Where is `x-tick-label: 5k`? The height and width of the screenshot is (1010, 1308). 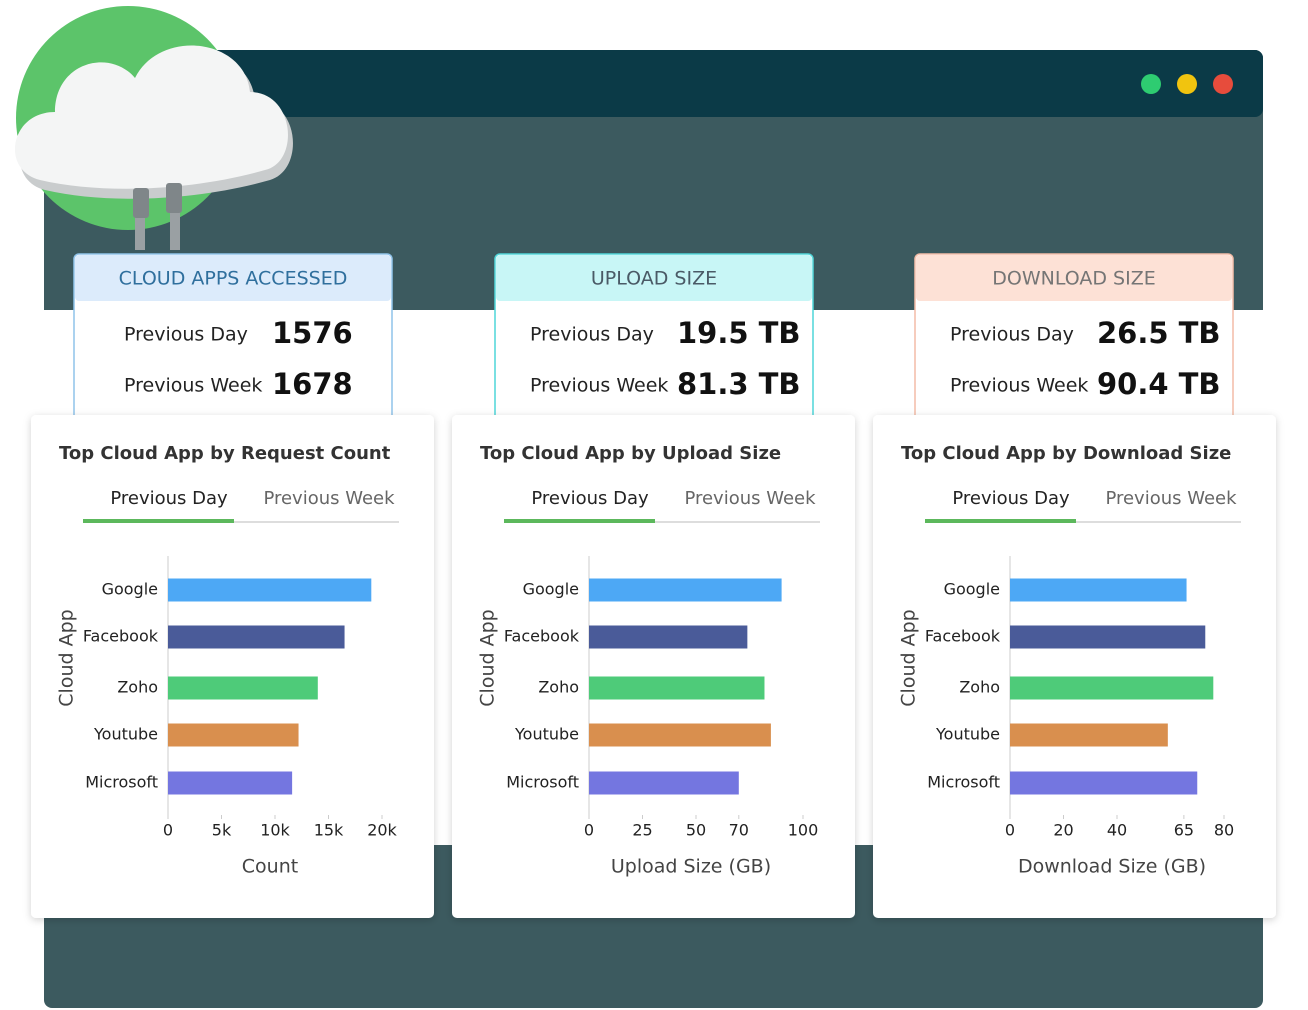
x-tick-label: 5k is located at coordinates (222, 830).